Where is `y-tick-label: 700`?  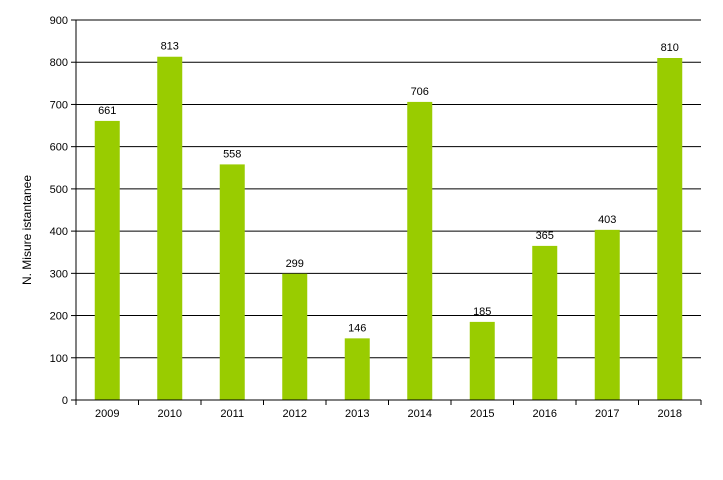 y-tick-label: 700 is located at coordinates (59, 105).